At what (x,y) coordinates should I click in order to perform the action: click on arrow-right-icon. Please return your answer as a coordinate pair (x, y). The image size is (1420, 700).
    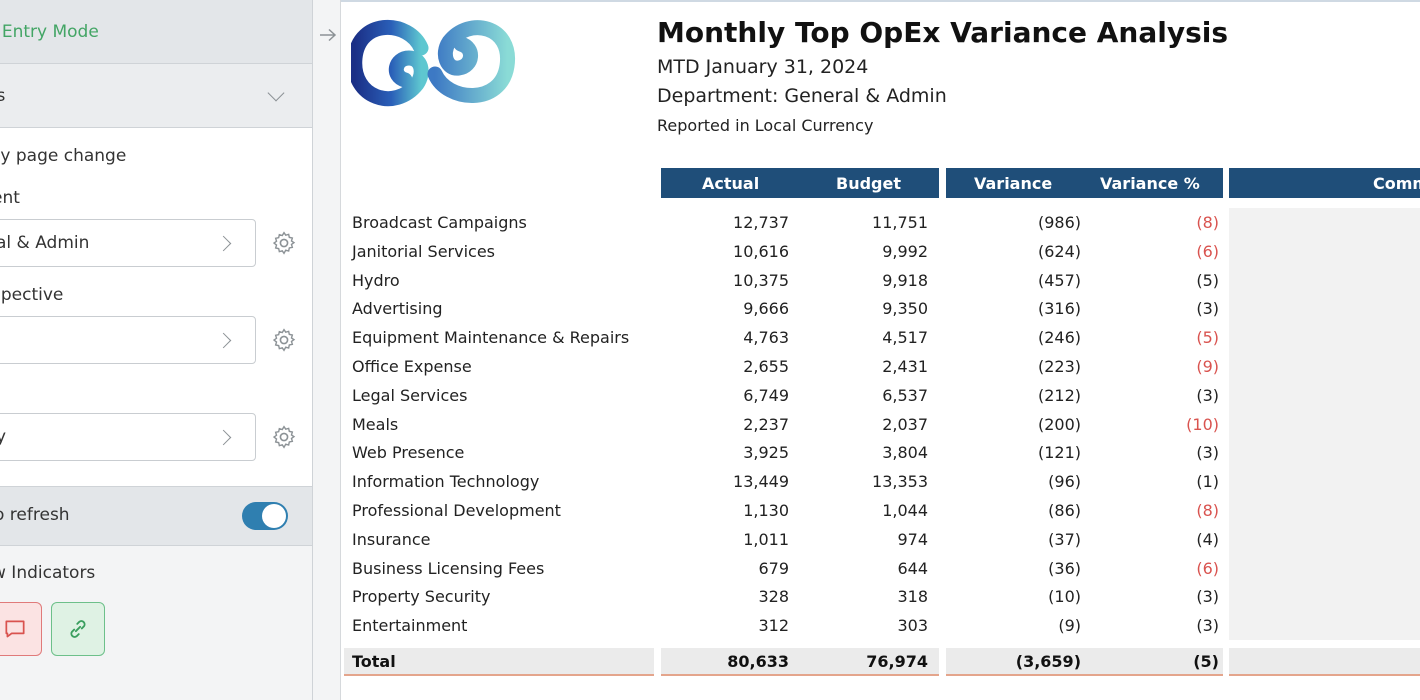
    Looking at the image, I should click on (328, 35).